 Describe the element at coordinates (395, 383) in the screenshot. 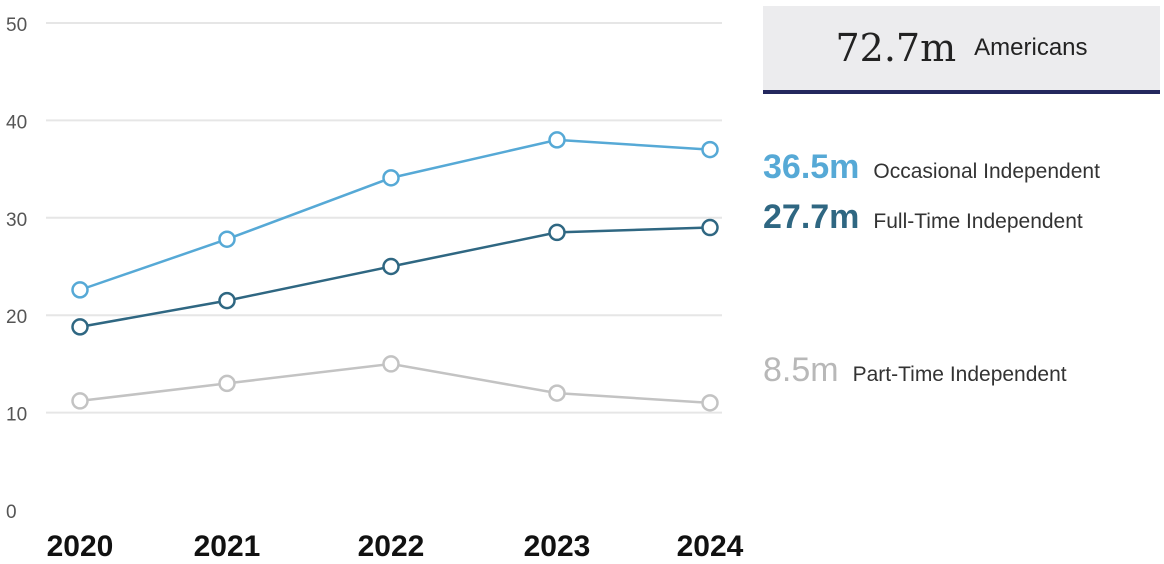

I see `series-part-time-independent` at that location.